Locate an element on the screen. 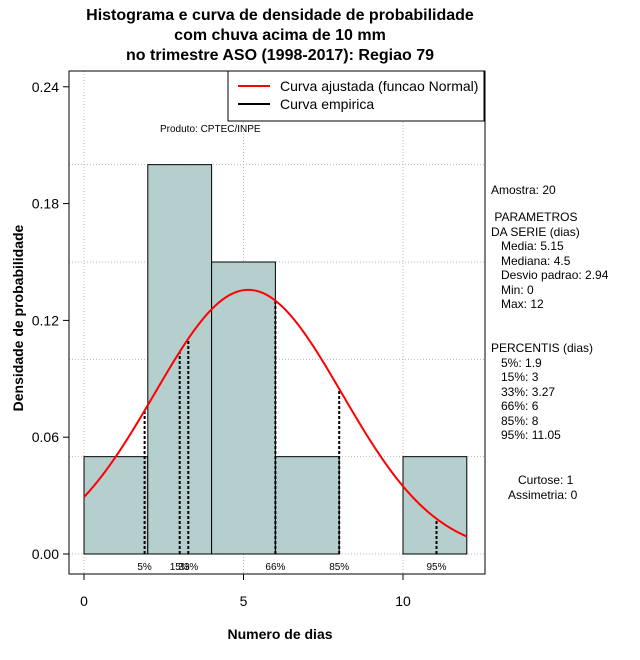 Image resolution: width=640 pixels, height=660 pixels. percentile-line: 85%: 8 is located at coordinates (515, 420).